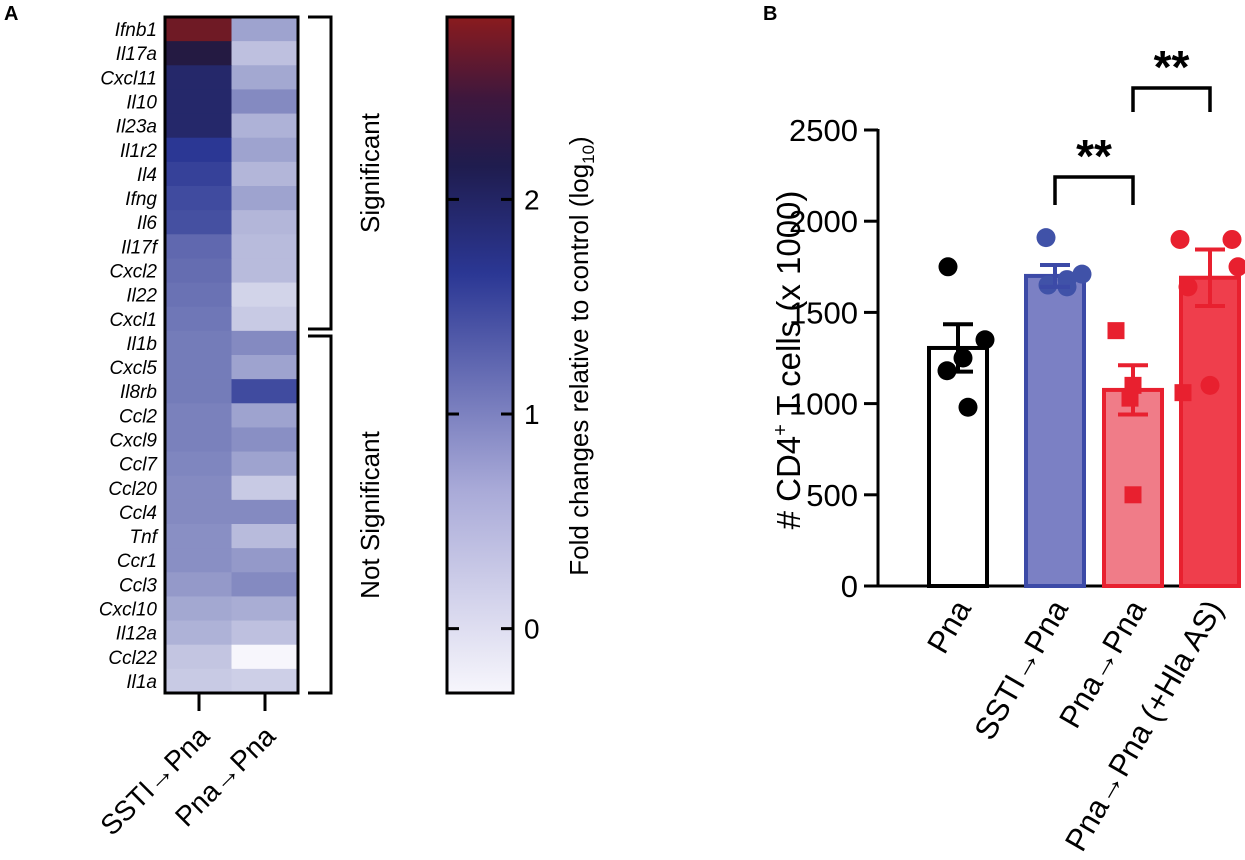 This screenshot has height=860, width=1245. I want to click on y-tick-label-1000: 1000, so click(823, 404).